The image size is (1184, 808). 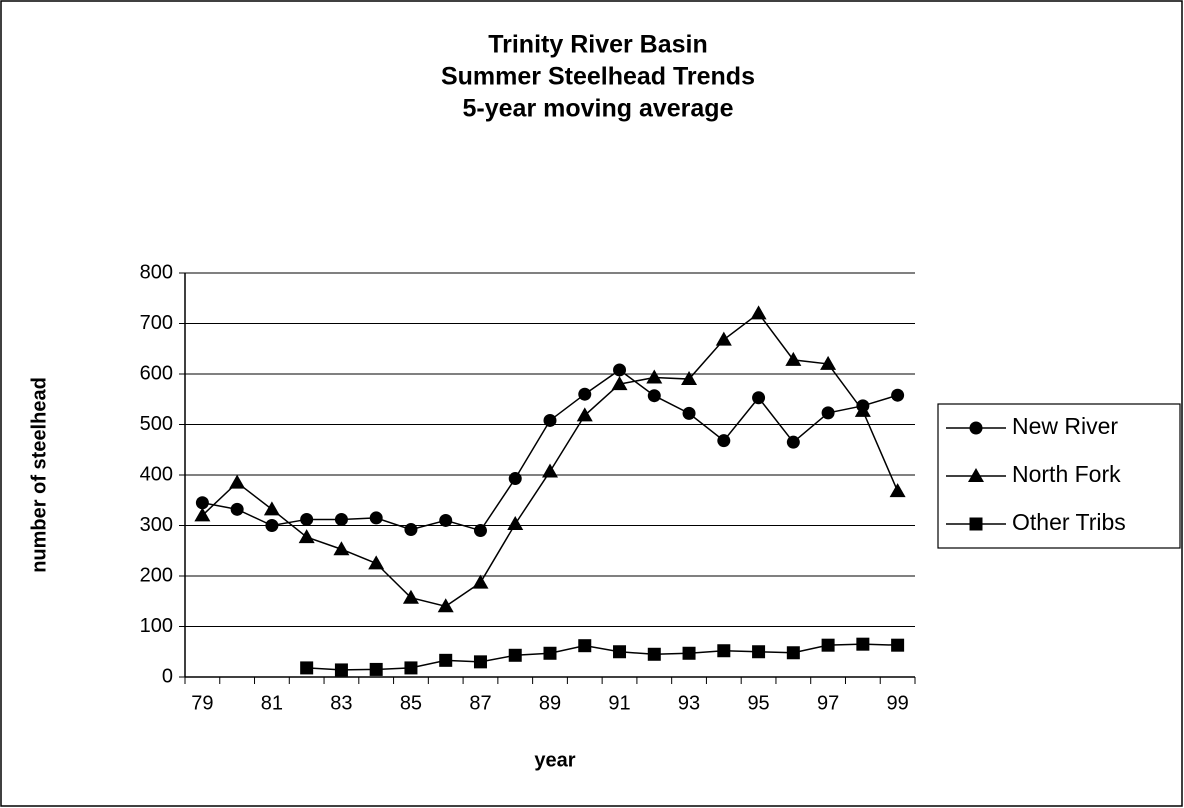 I want to click on y-tick-label: 0, so click(x=167, y=676).